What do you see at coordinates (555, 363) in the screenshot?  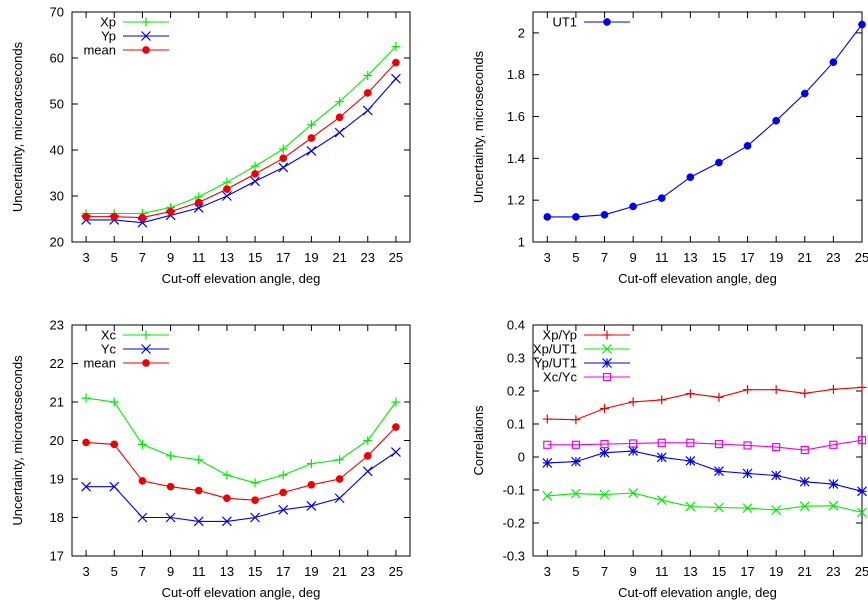 I see `legend-label: Yp/UT1` at bounding box center [555, 363].